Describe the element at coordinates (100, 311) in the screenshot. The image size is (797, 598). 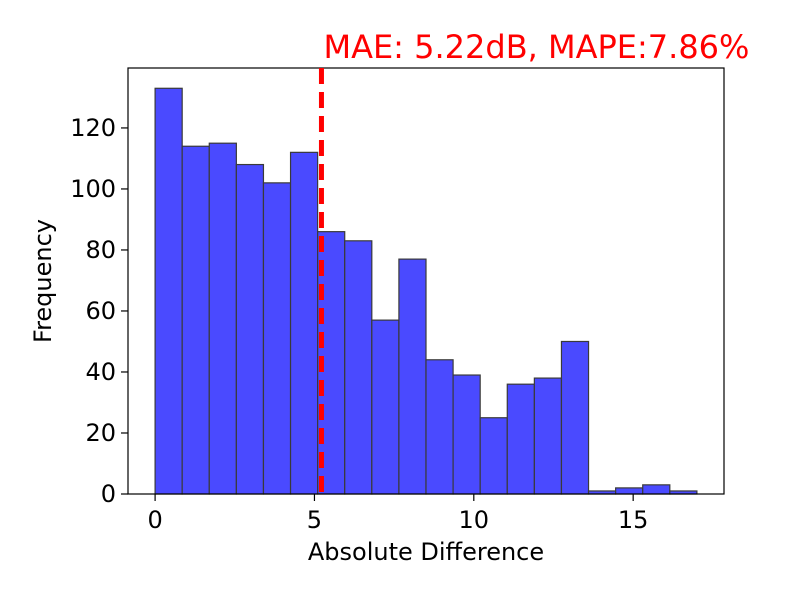
I see `y-tick-label: 60` at that location.